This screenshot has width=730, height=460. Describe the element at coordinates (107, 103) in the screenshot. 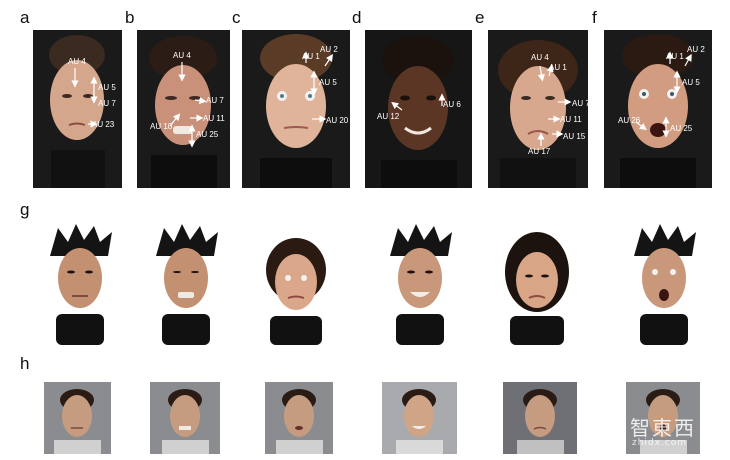

I see `au-label-a-7: AU 7` at that location.